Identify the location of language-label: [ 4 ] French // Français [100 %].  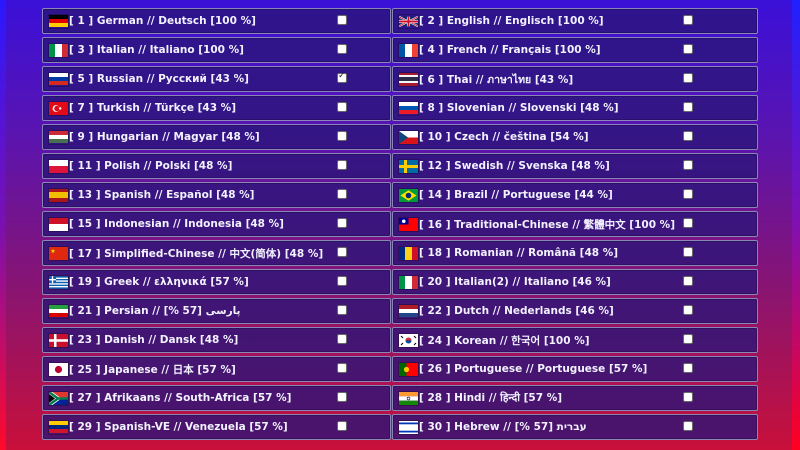
(510, 50).